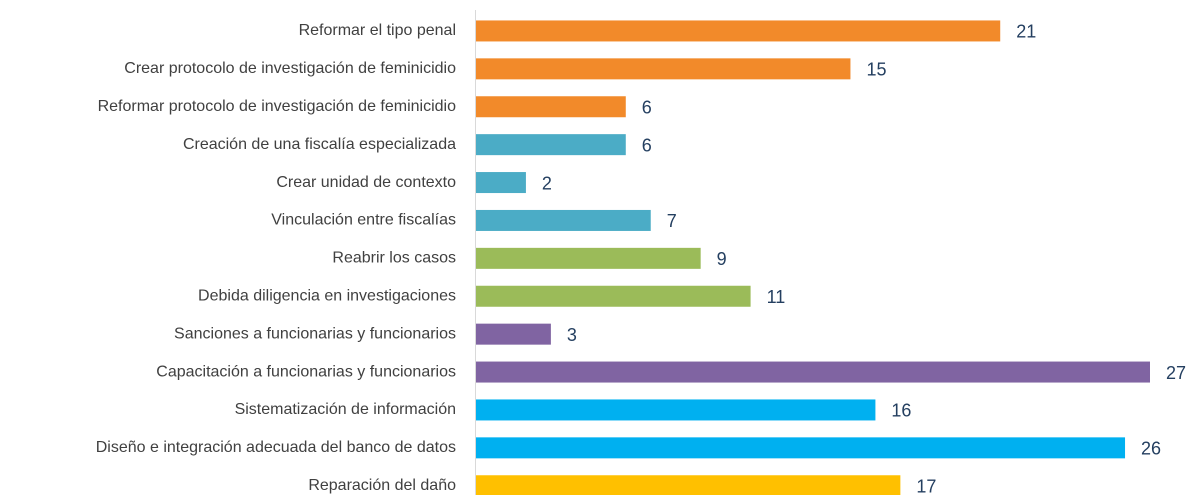 The height and width of the screenshot is (495, 1190). I want to click on value-label: 27, so click(1176, 373).